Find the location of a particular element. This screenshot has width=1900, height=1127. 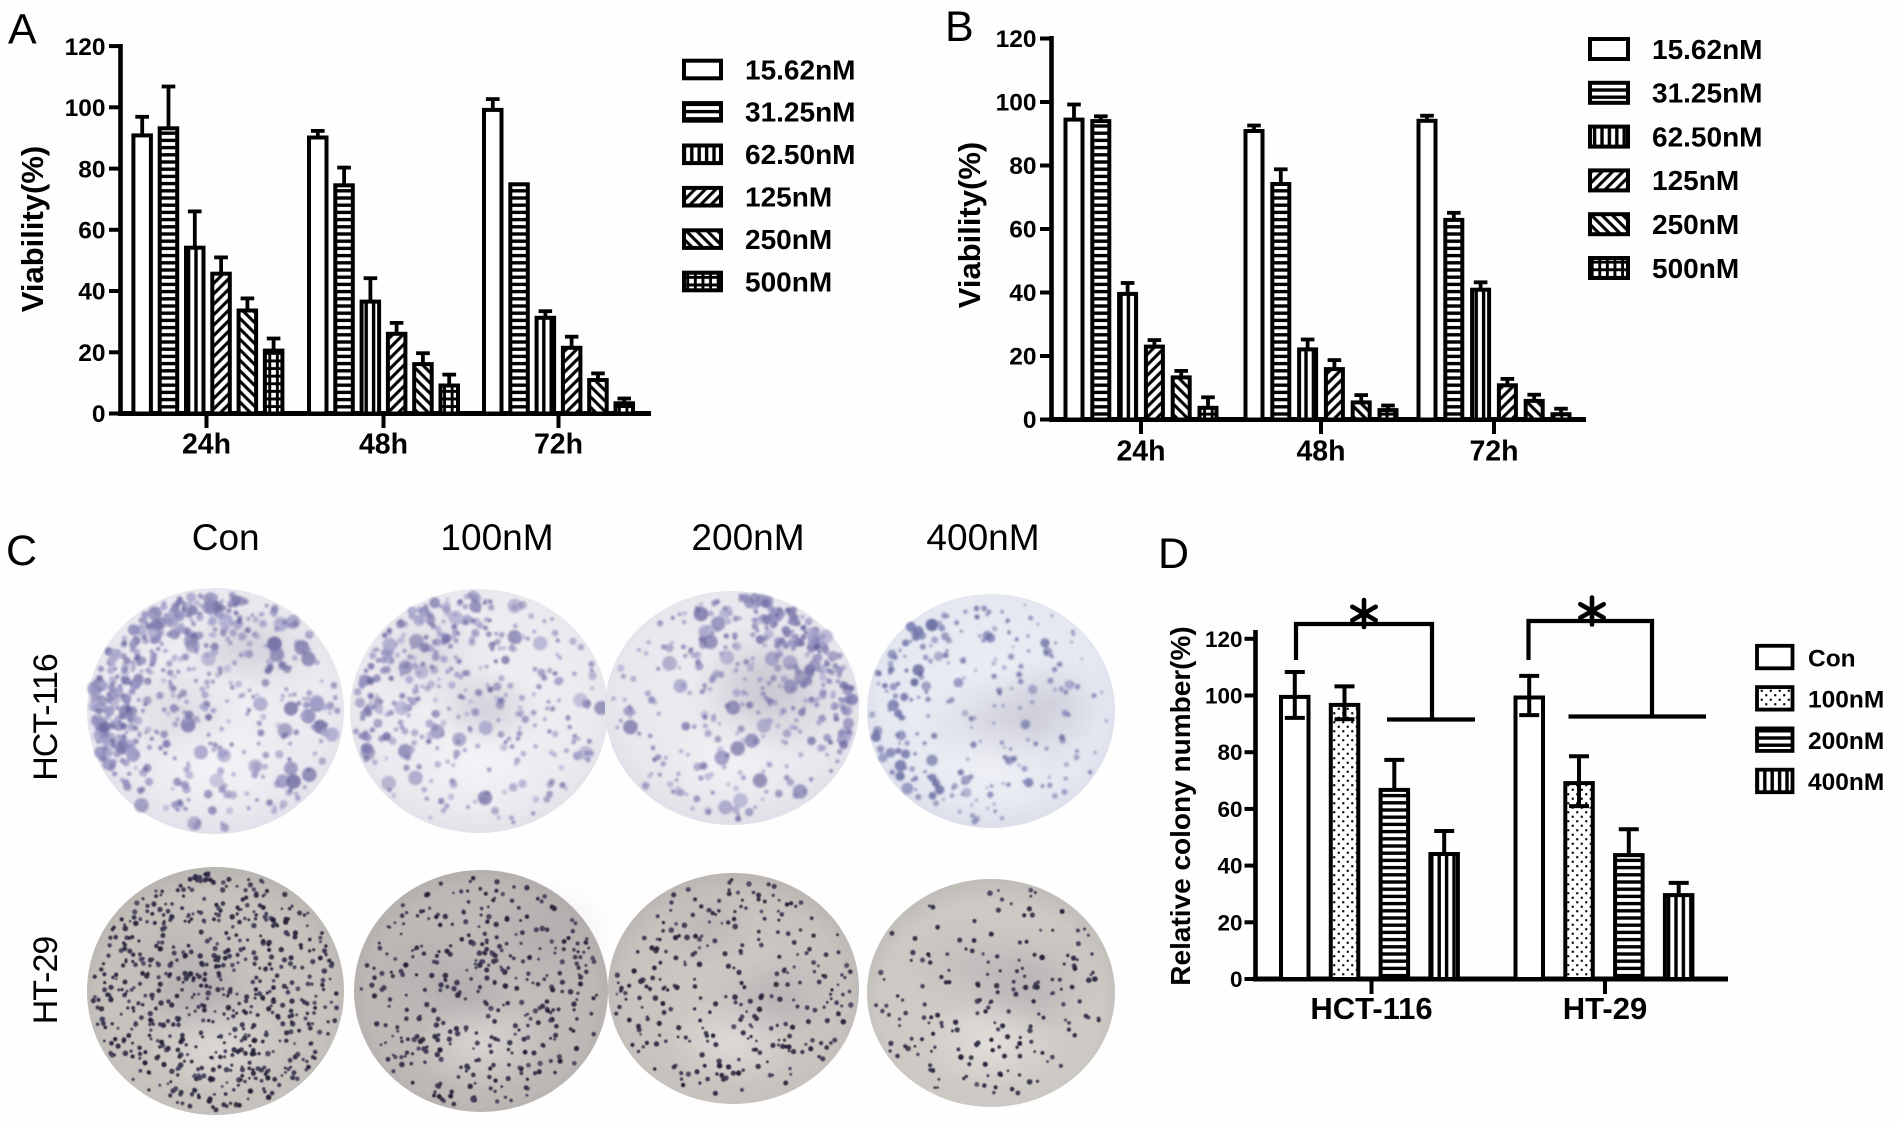

svg-text: C is located at coordinates (21, 551).